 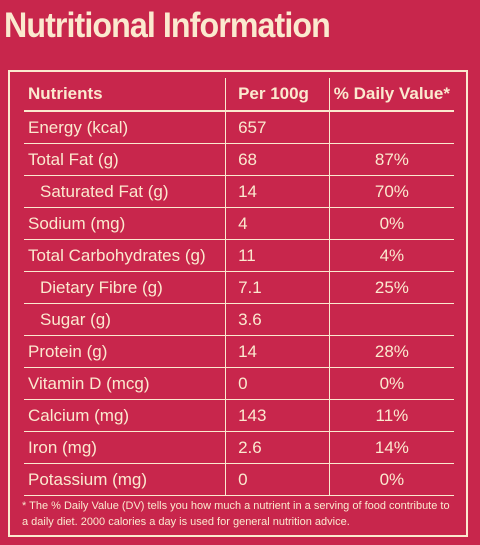 I want to click on table-row: Protein (g) 14 28%, so click(x=239, y=351).